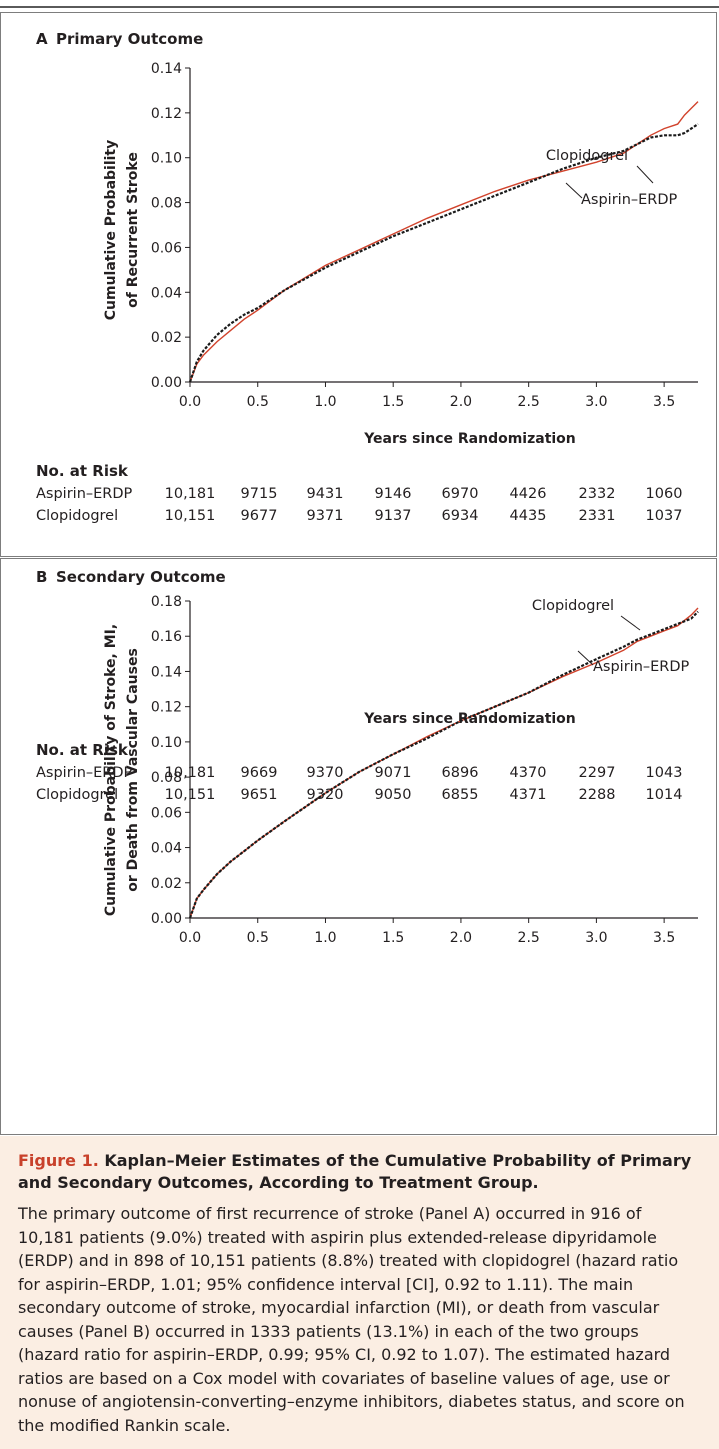 Image resolution: width=719 pixels, height=1449 pixels. I want to click on y-axis-label: Cumulative Probability of Stroke, MI,, so click(111, 770).